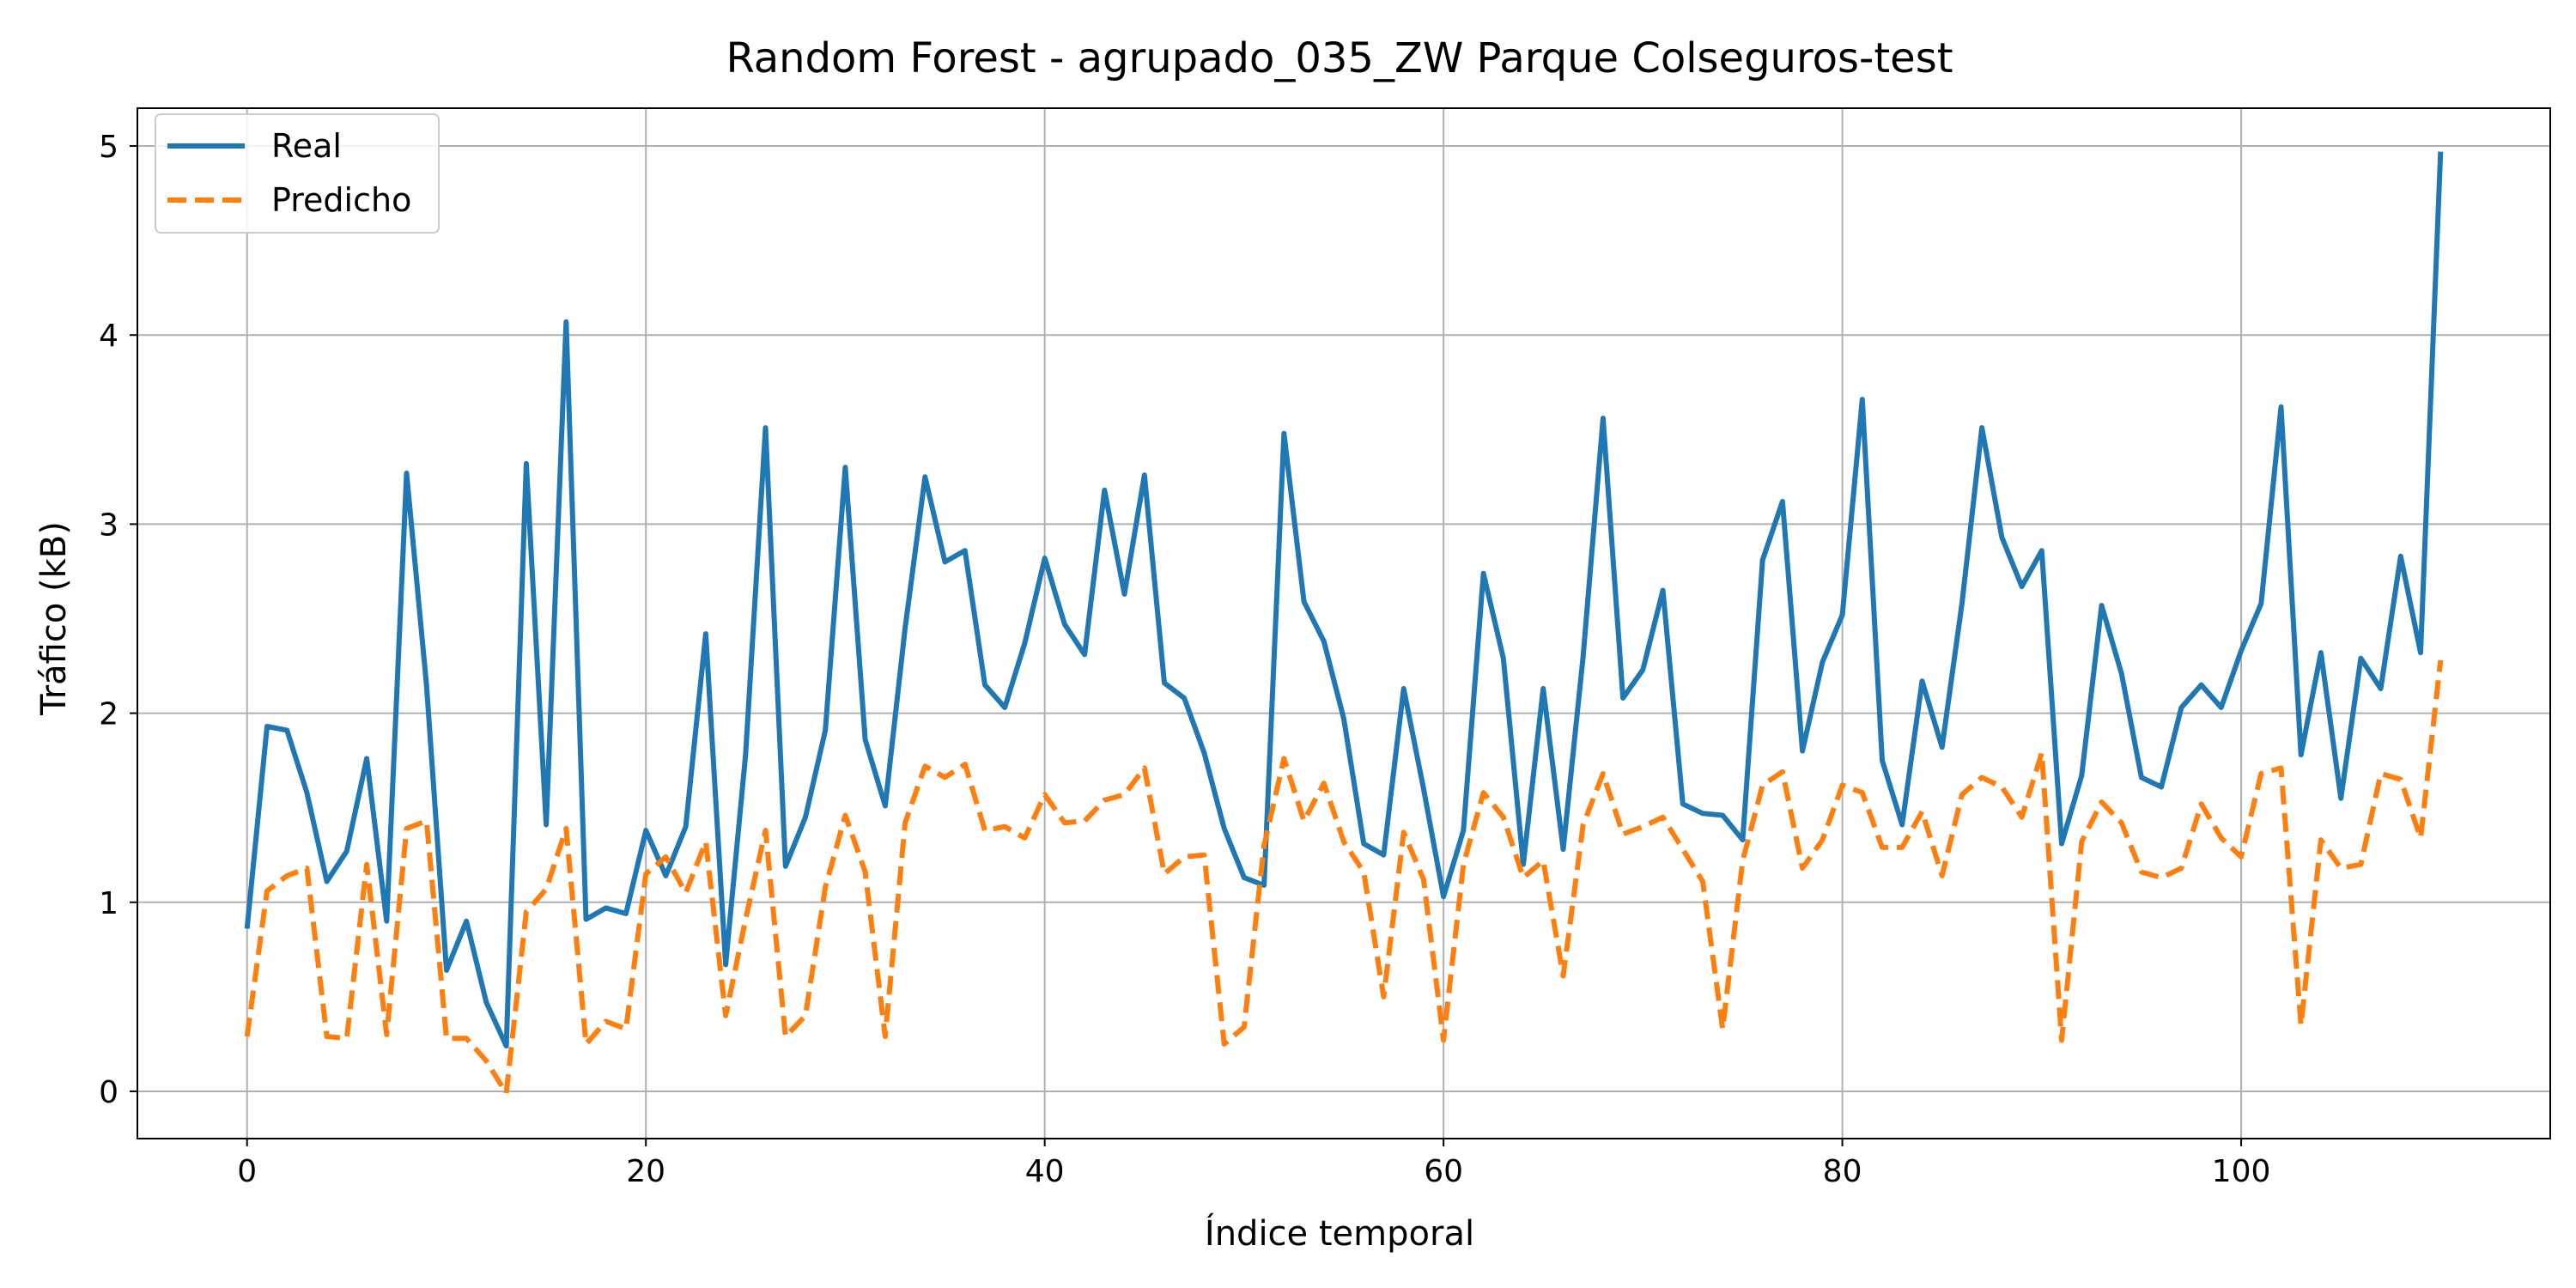 Image resolution: width=2576 pixels, height=1288 pixels. What do you see at coordinates (54, 618) in the screenshot?
I see `y-axis-label: Tráfico (kB)` at bounding box center [54, 618].